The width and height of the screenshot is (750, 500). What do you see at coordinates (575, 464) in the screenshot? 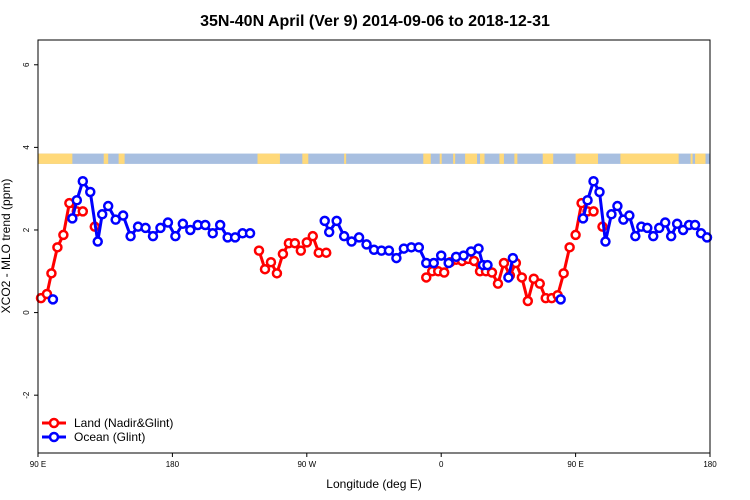
I see `x-tick-label: 90 E` at bounding box center [575, 464].